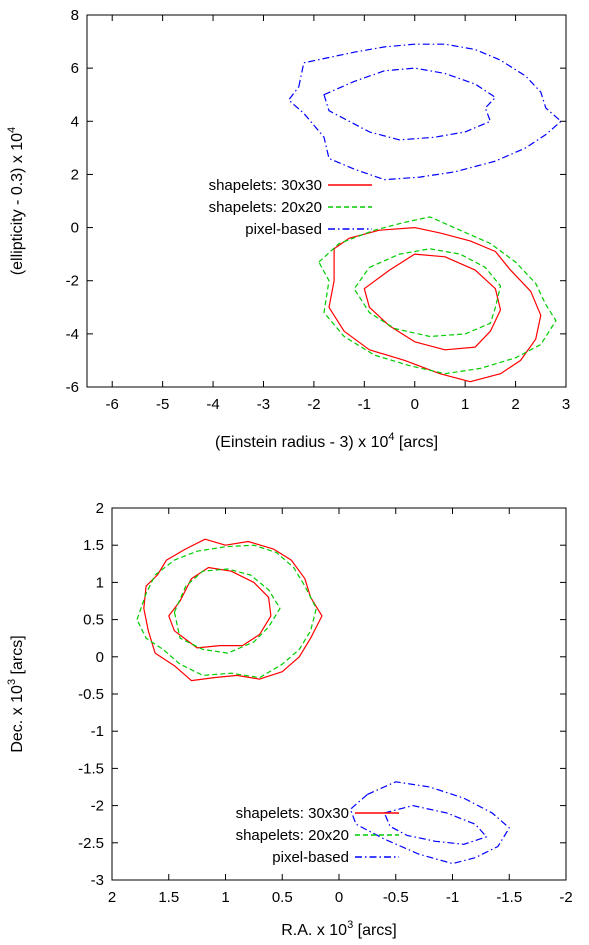 This screenshot has height=945, width=589. I want to click on y-tick-label: -0.5, so click(91, 694).